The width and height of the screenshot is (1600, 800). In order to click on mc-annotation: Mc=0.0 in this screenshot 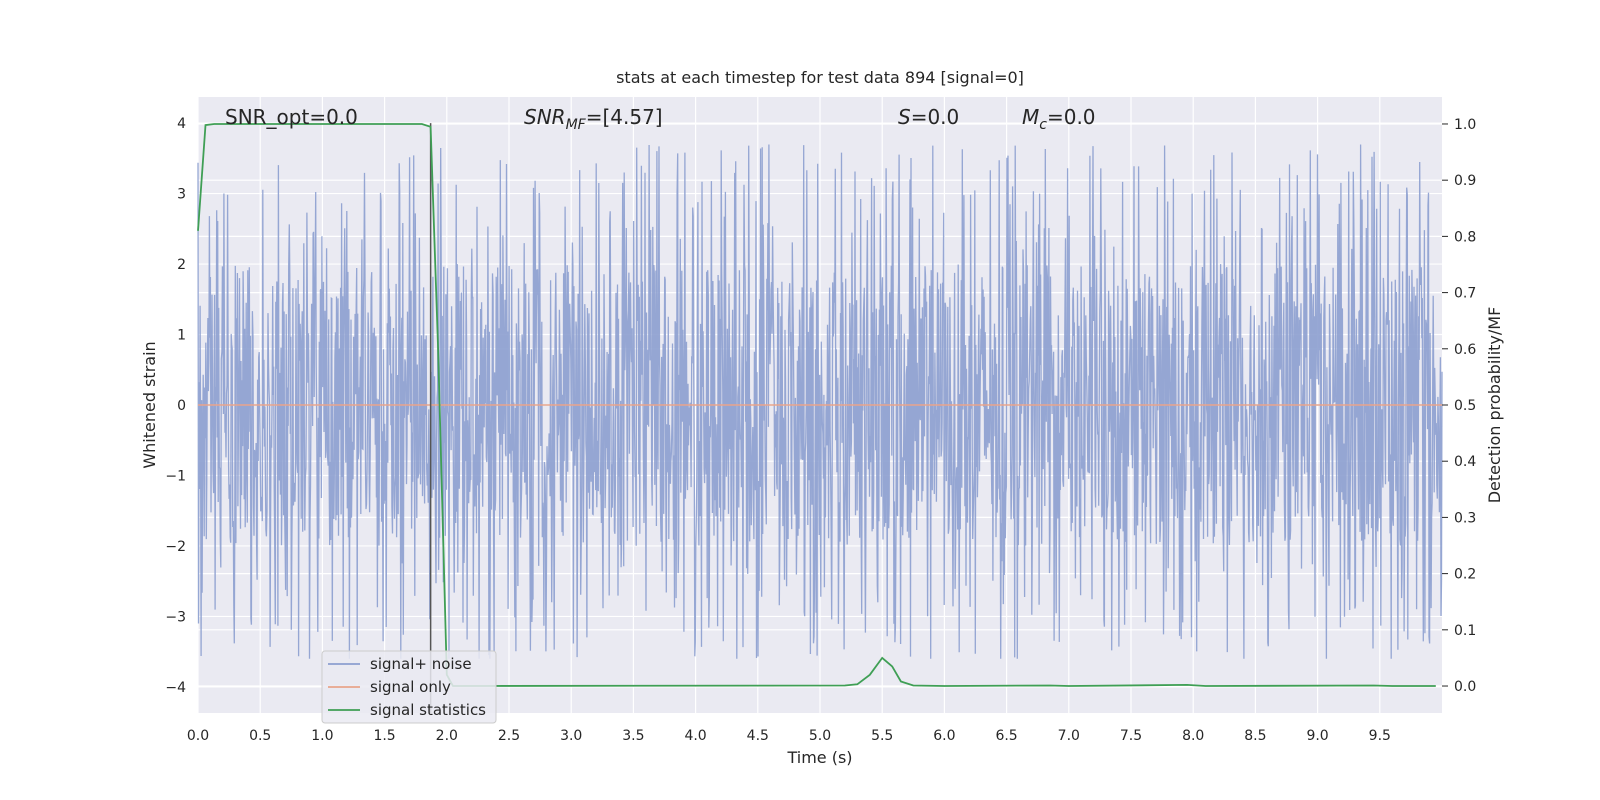, I will do `click(1059, 119)`.